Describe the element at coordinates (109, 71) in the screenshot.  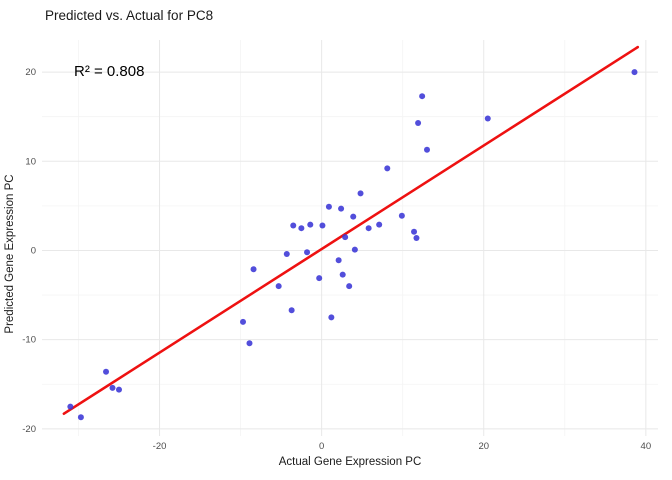
I see `r-squared-annotation: R² = 0.808` at that location.